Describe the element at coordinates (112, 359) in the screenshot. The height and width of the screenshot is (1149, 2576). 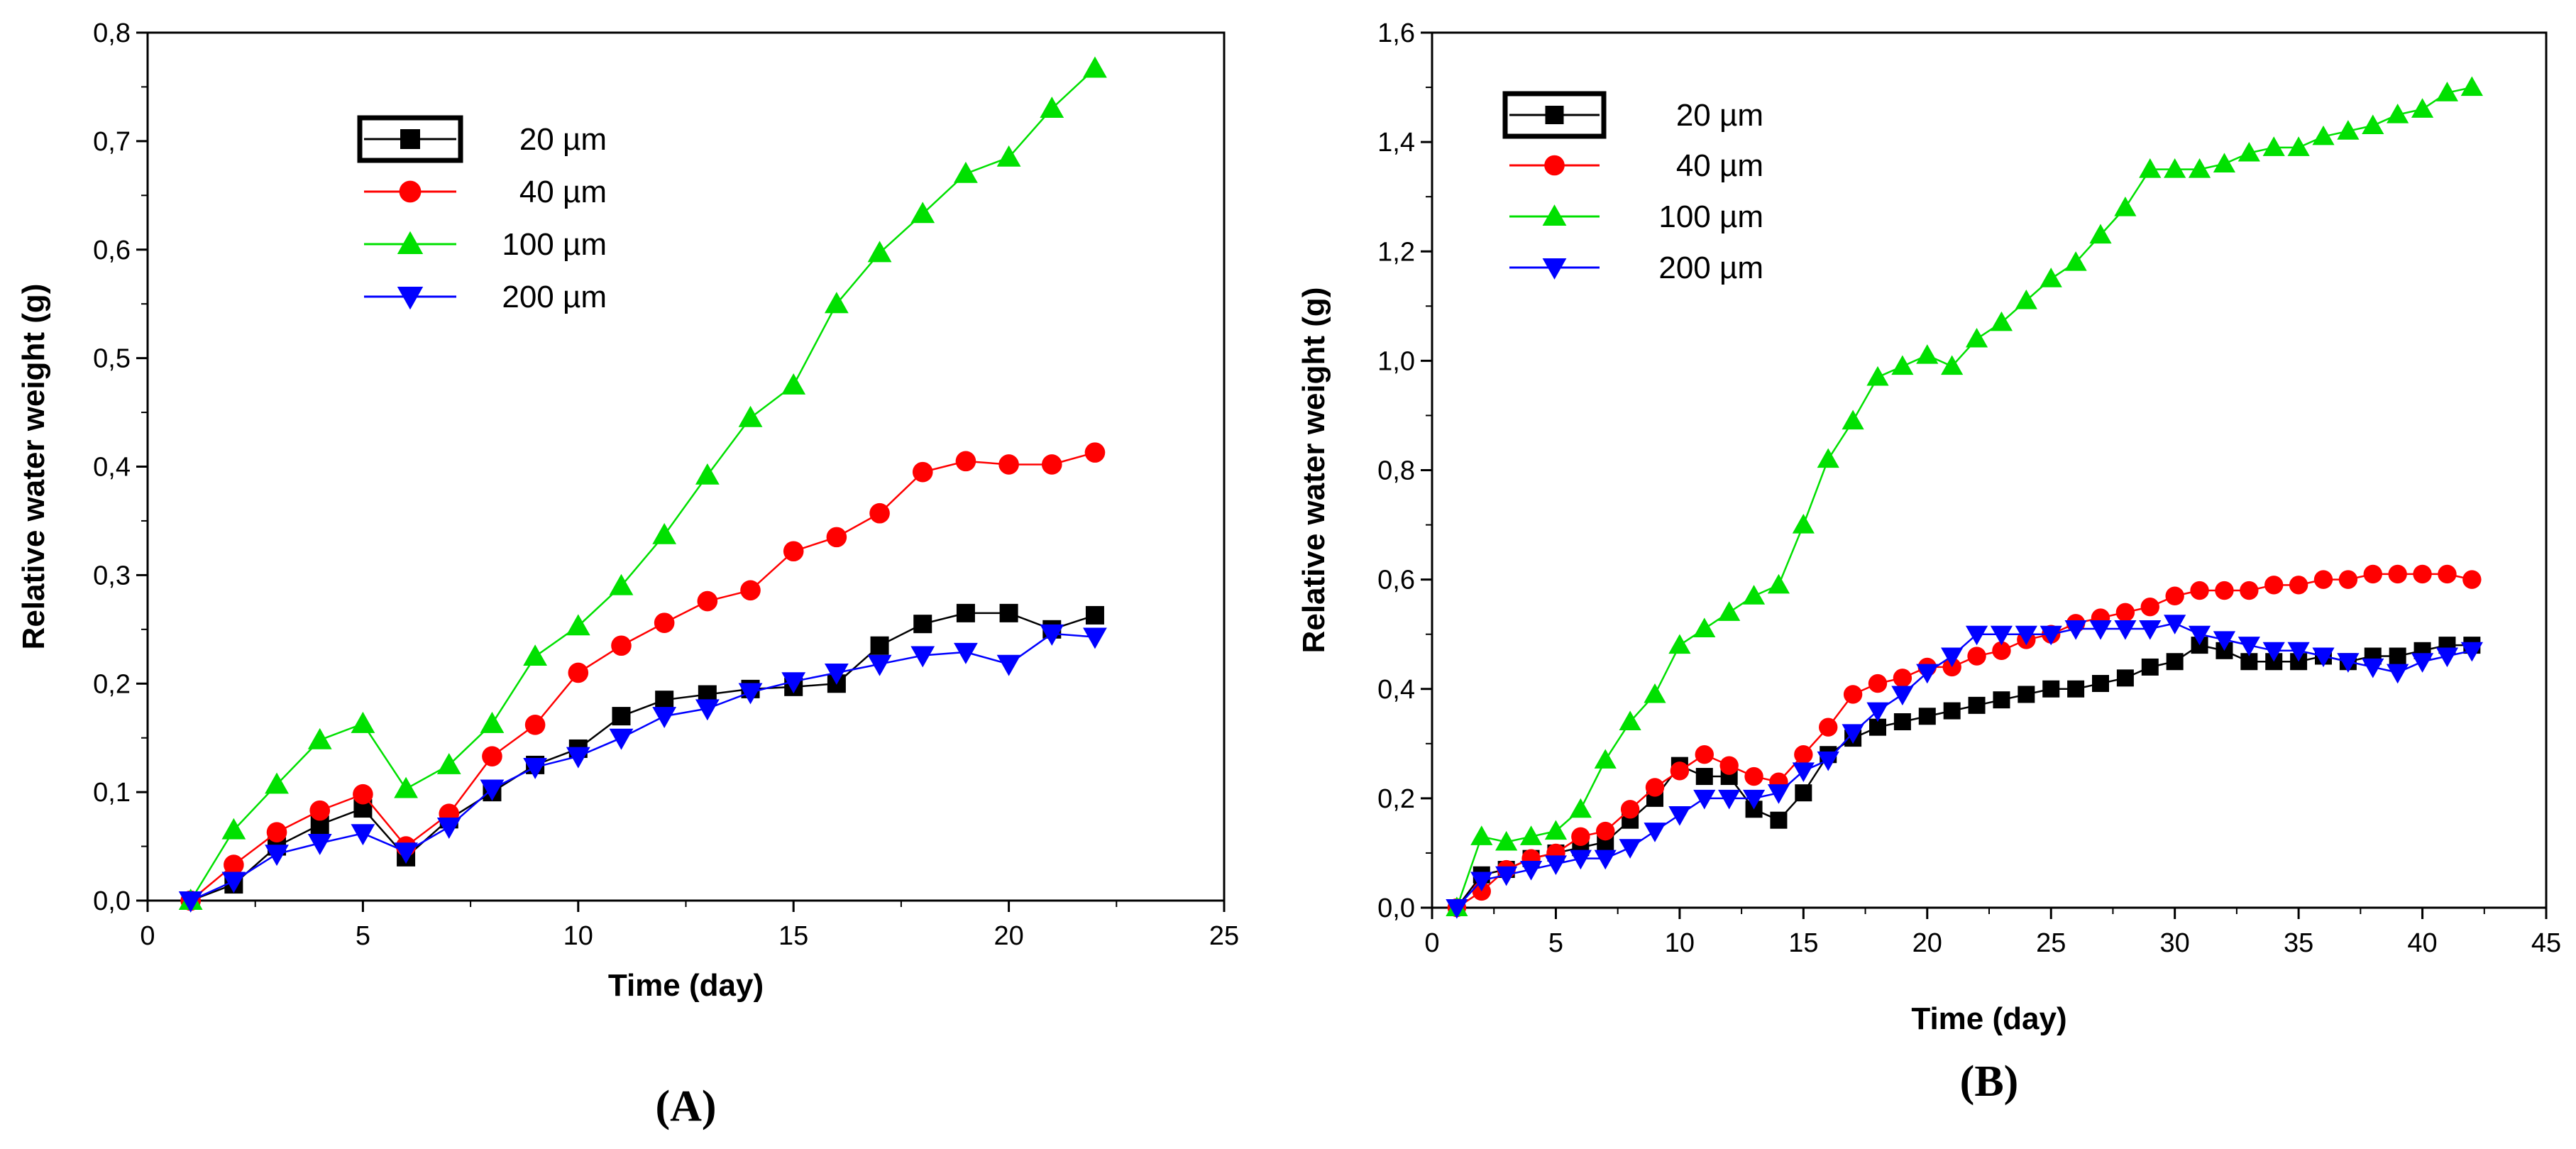
I see `y-tick-label: 0,5` at that location.